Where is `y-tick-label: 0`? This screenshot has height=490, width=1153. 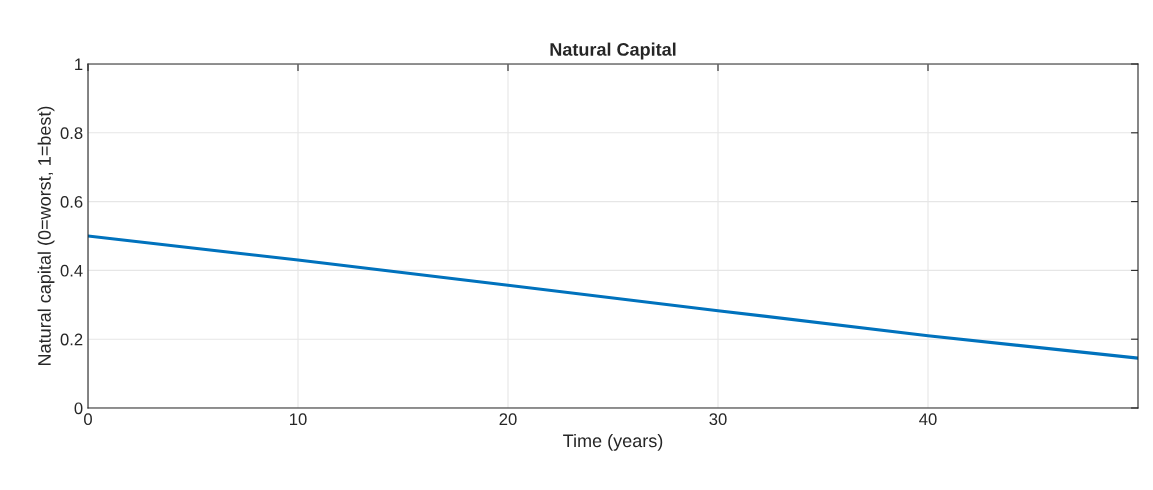
y-tick-label: 0 is located at coordinates (78, 408).